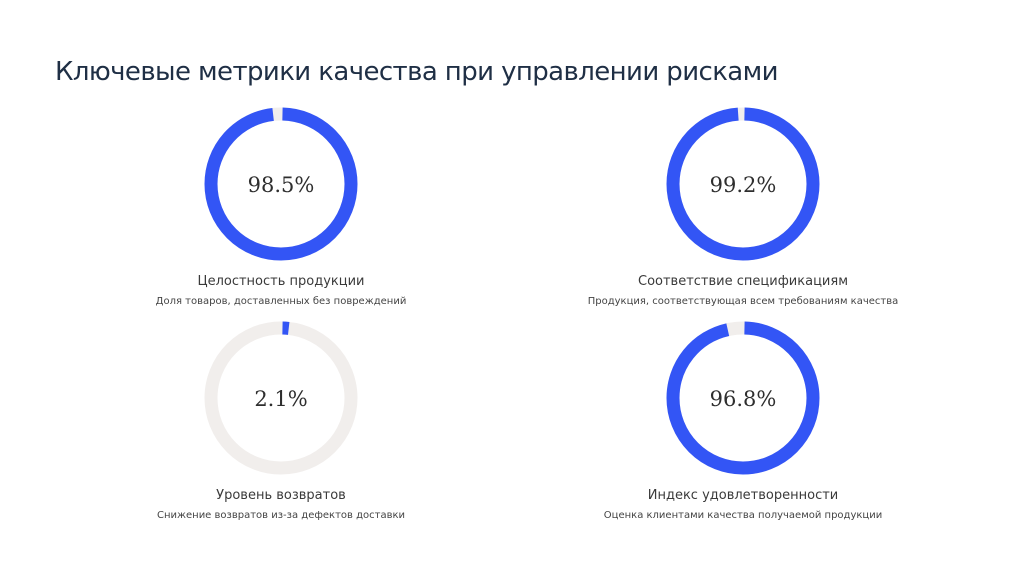 This screenshot has width=1024, height=575. I want to click on progress-ring: 99.2%, so click(743, 184).